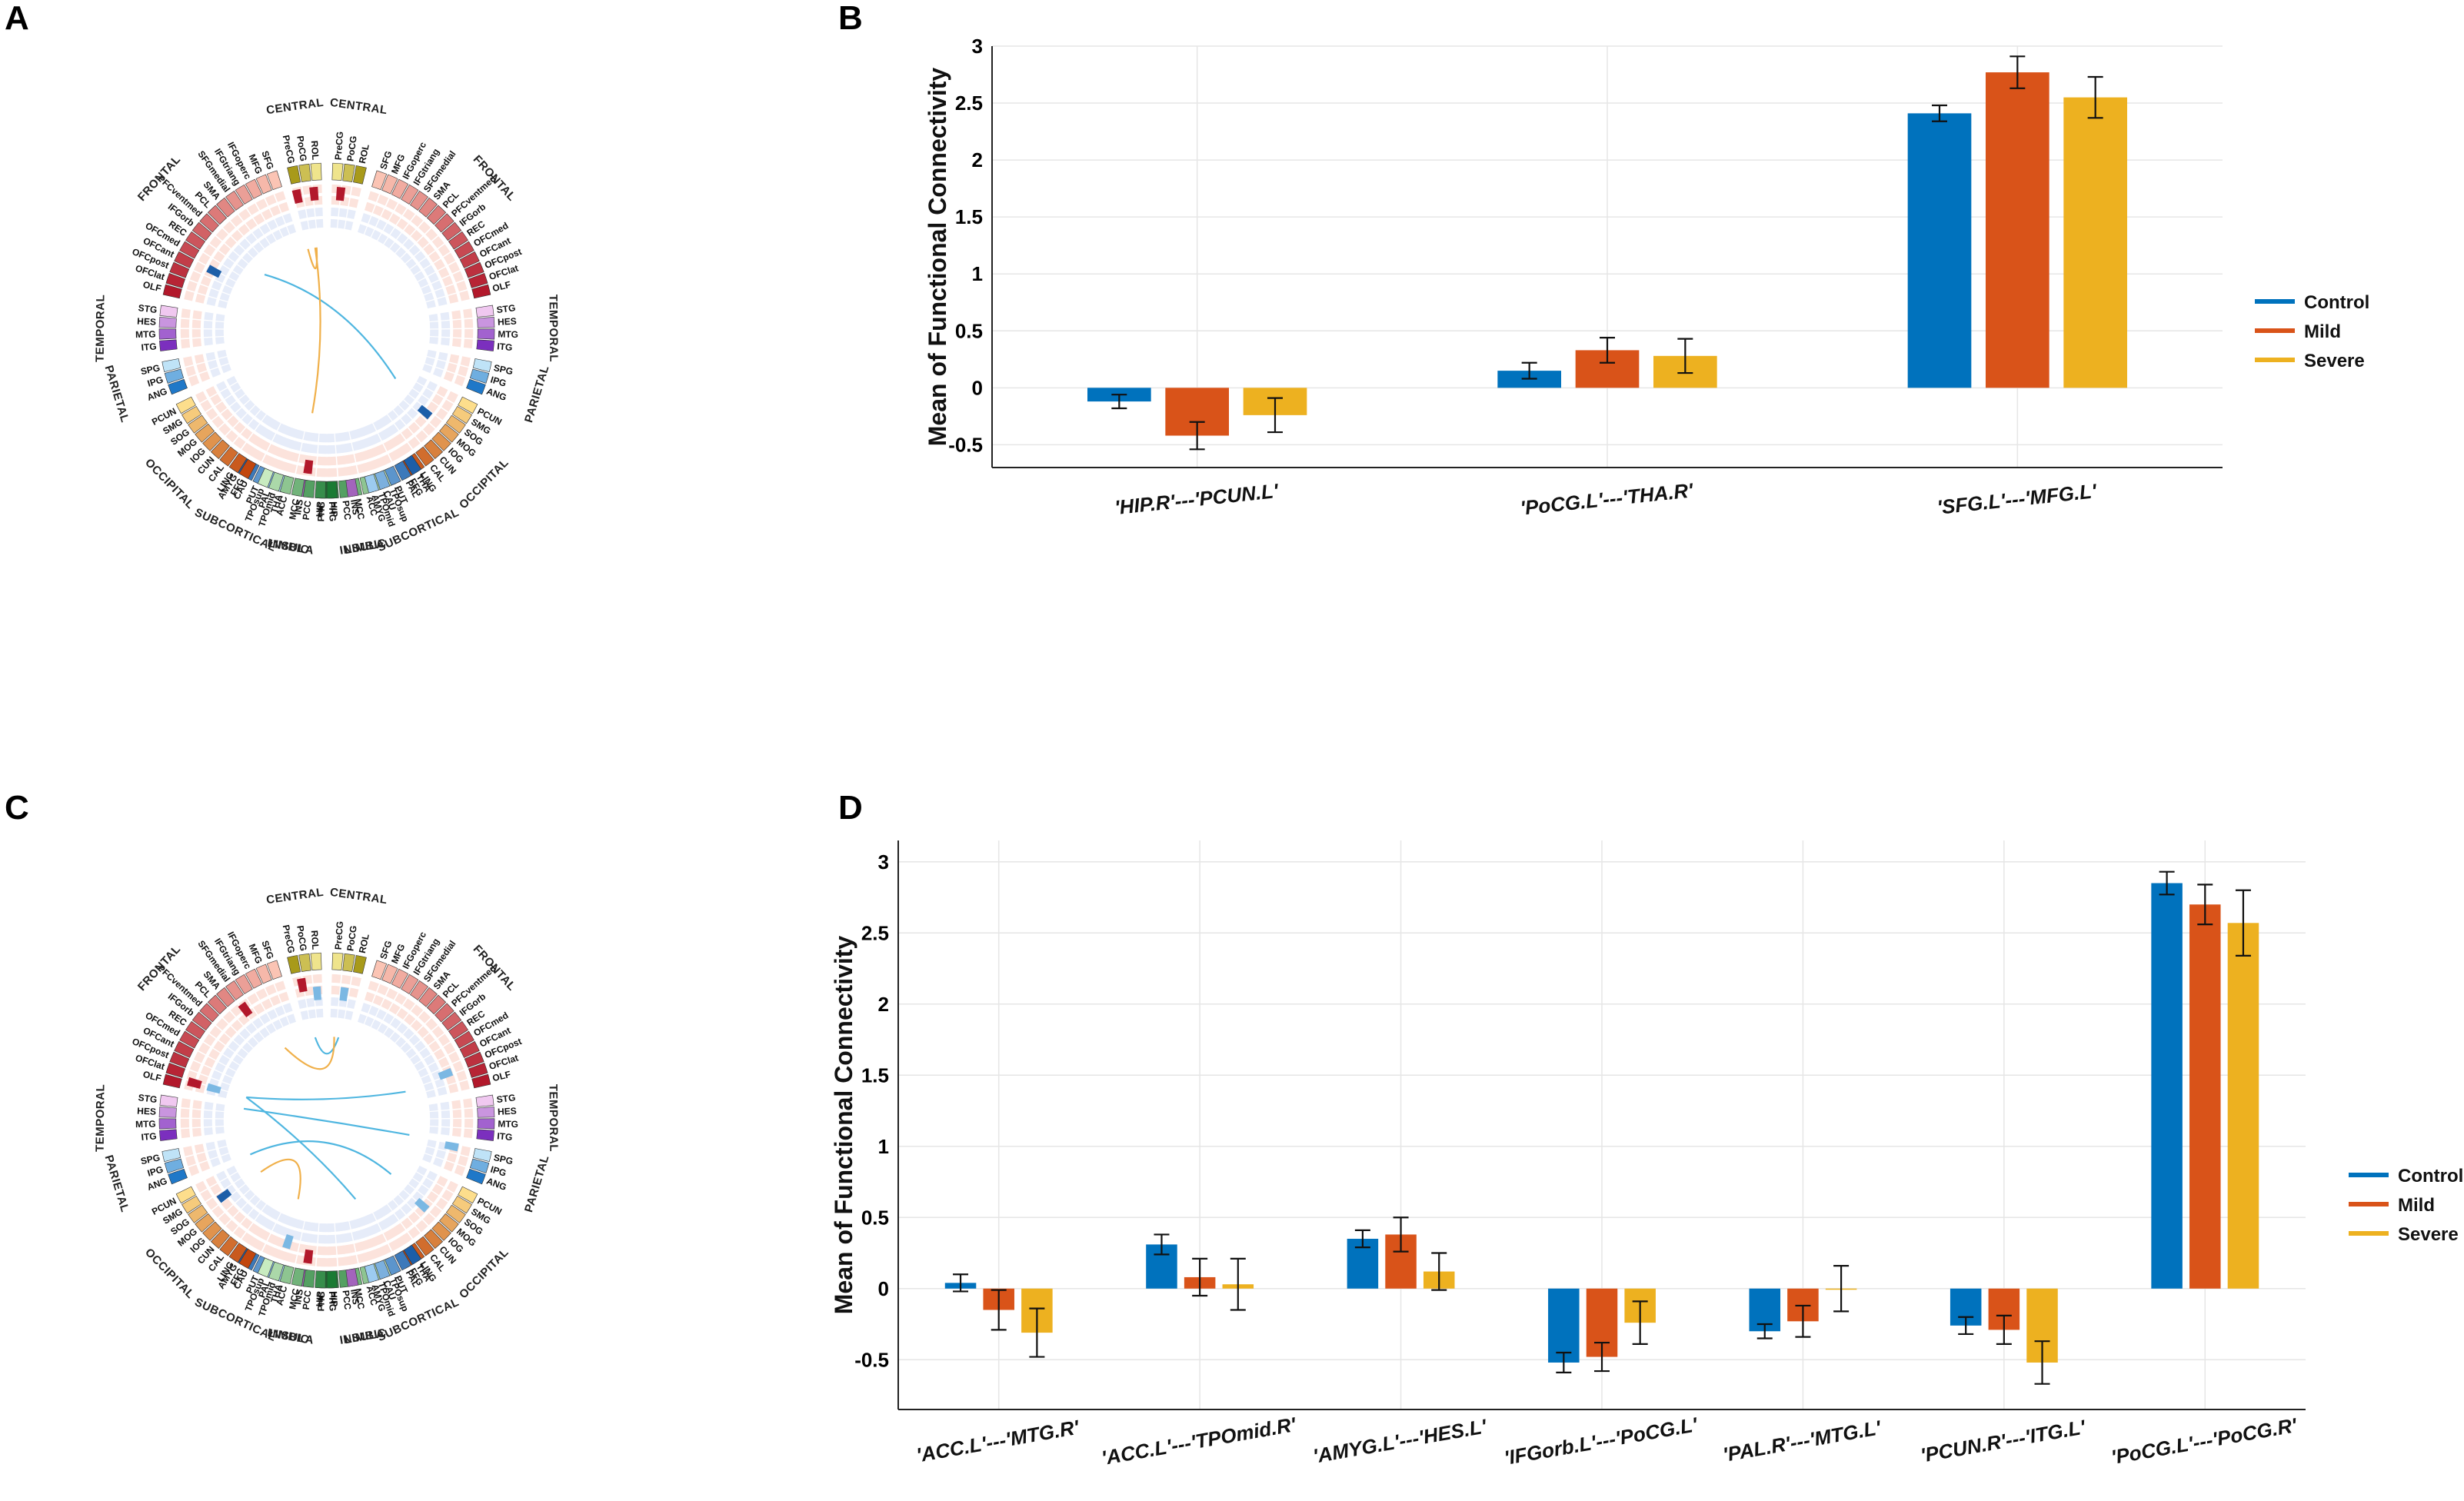 Image resolution: width=2464 pixels, height=1501 pixels. What do you see at coordinates (850, 808) in the screenshot?
I see `panel-letter-d: D` at bounding box center [850, 808].